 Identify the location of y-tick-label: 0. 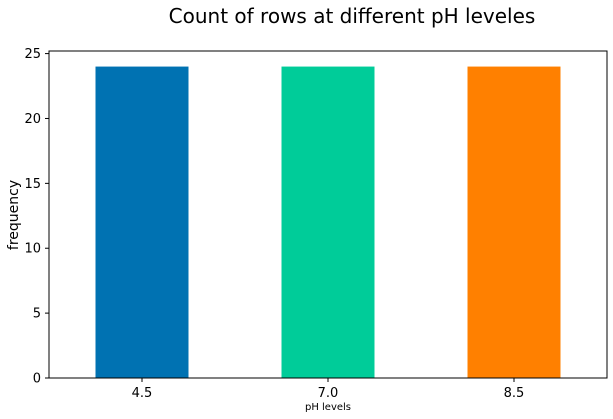
(37, 379).